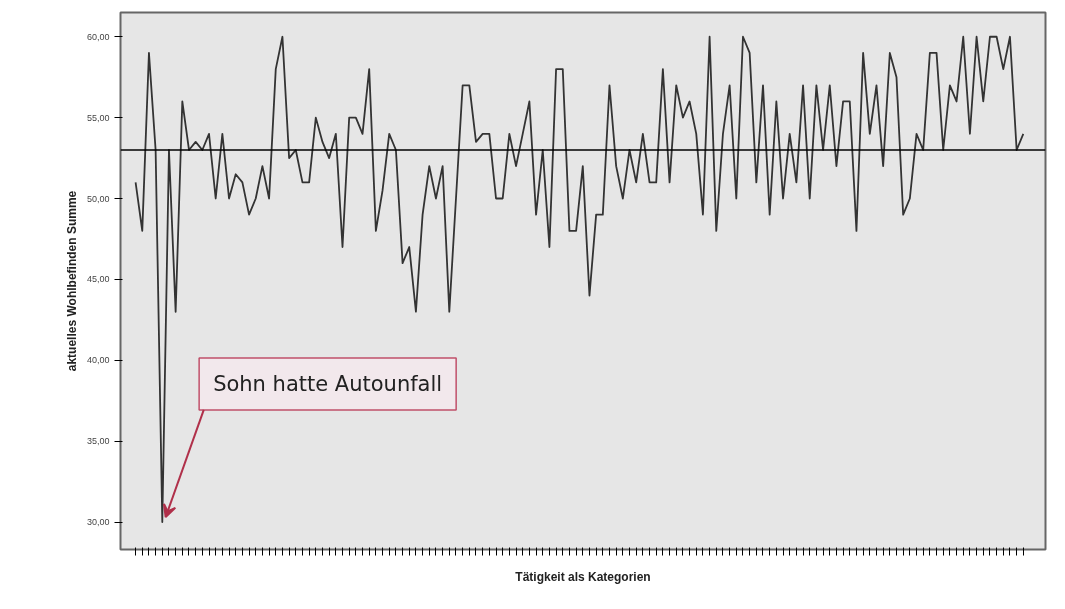 Image resolution: width=1065 pixels, height=609 pixels. What do you see at coordinates (98, 198) in the screenshot?
I see `y-tick-label: 50,00` at bounding box center [98, 198].